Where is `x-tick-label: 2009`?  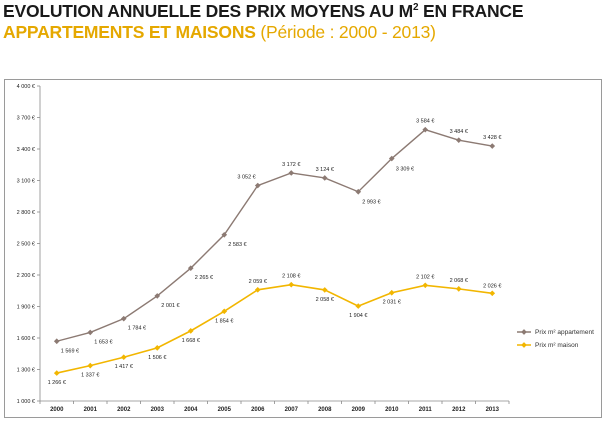 x-tick-label: 2009 is located at coordinates (359, 410).